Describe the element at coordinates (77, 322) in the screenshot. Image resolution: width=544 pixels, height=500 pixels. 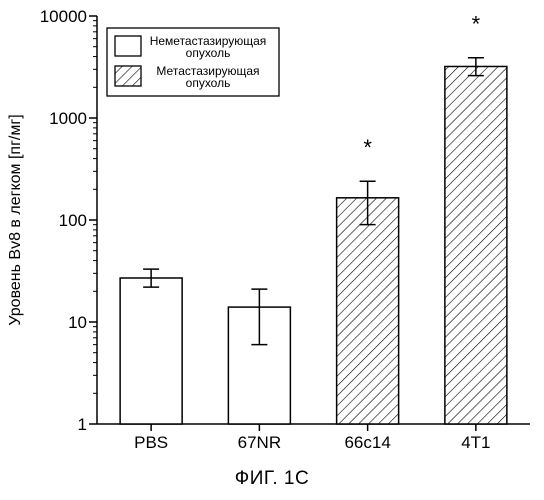
I see `y-tick-label: 10` at that location.